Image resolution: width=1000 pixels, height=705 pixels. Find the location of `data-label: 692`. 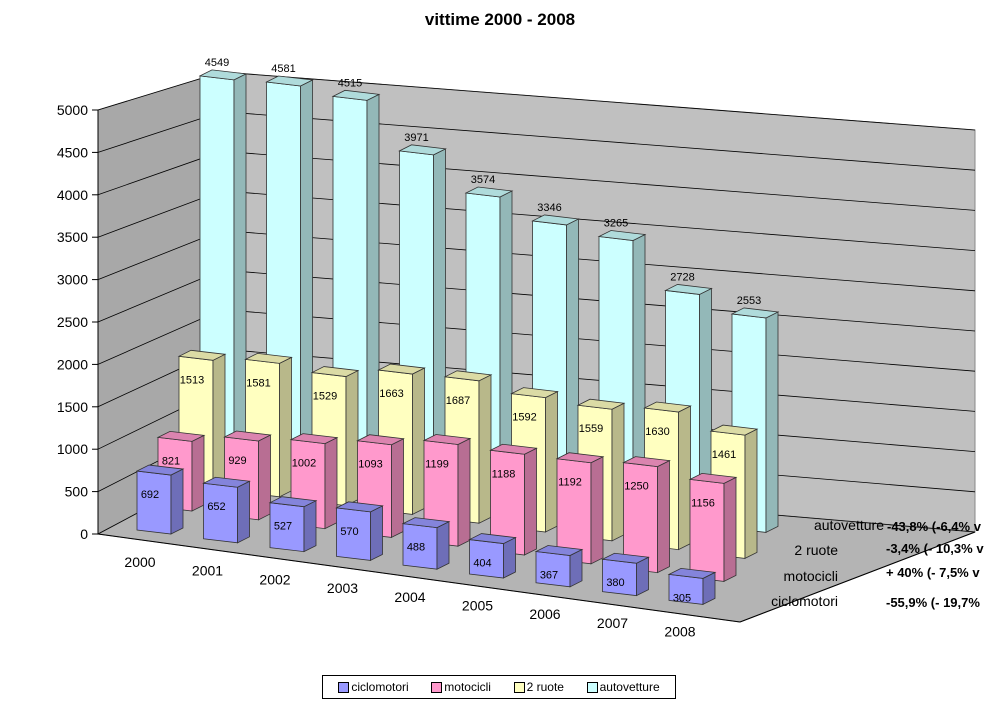

data-label: 692 is located at coordinates (150, 495).